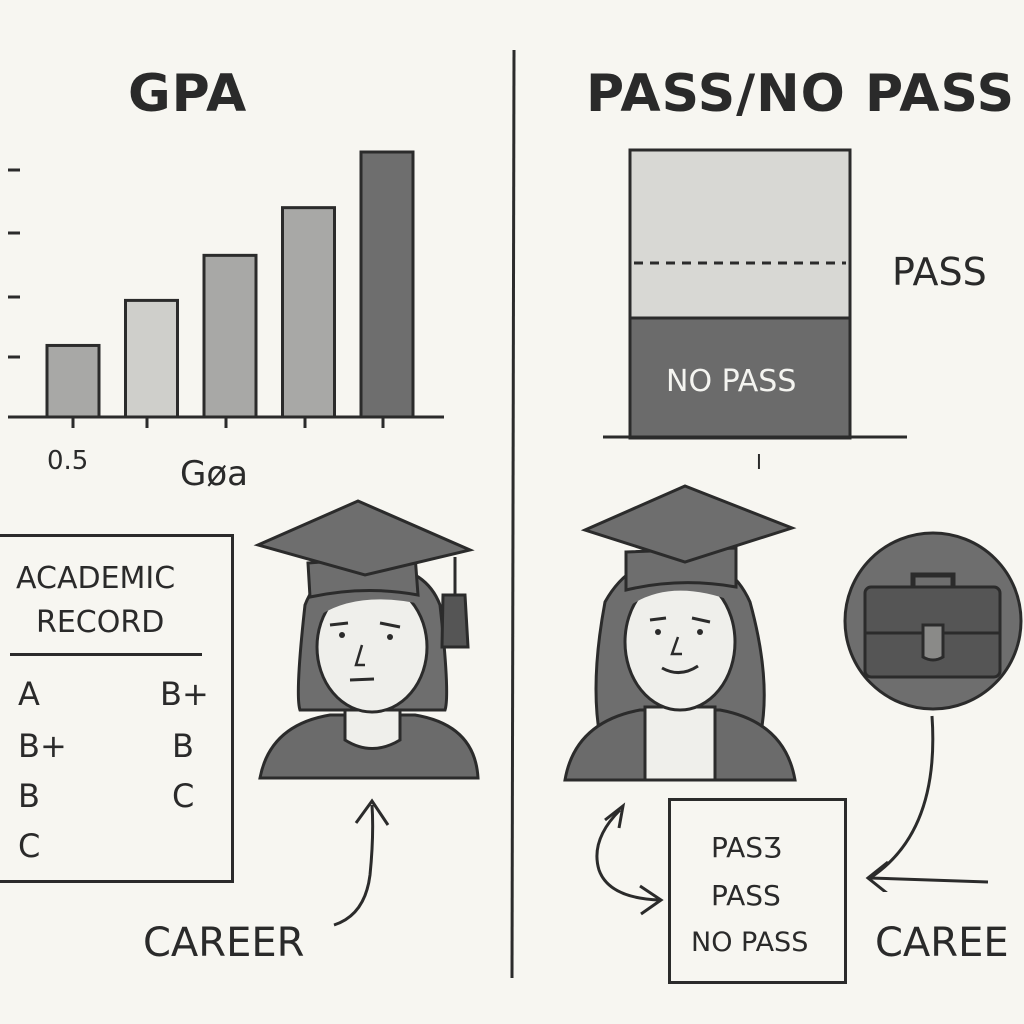 The height and width of the screenshot is (1024, 1024). Describe the element at coordinates (184, 694) in the screenshot. I see `grade-col2-0: B+` at that location.